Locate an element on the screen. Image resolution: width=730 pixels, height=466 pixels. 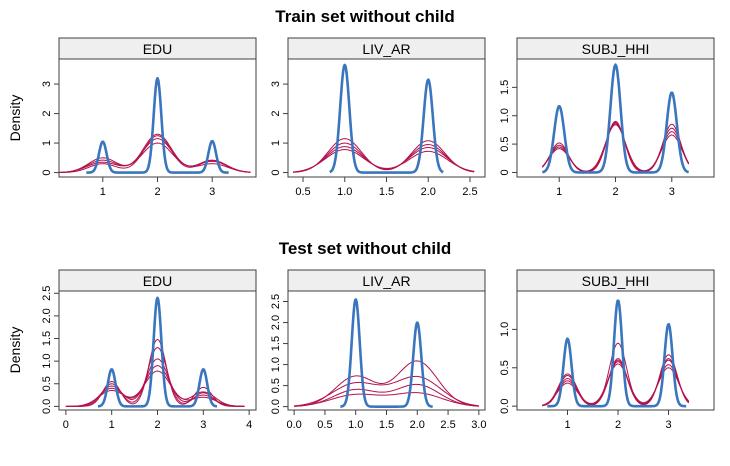
panel-5-subj-hhi: SUBJ_HHI 1 2 3 0.0 0.5 1.0 is located at coordinates (607, 350).